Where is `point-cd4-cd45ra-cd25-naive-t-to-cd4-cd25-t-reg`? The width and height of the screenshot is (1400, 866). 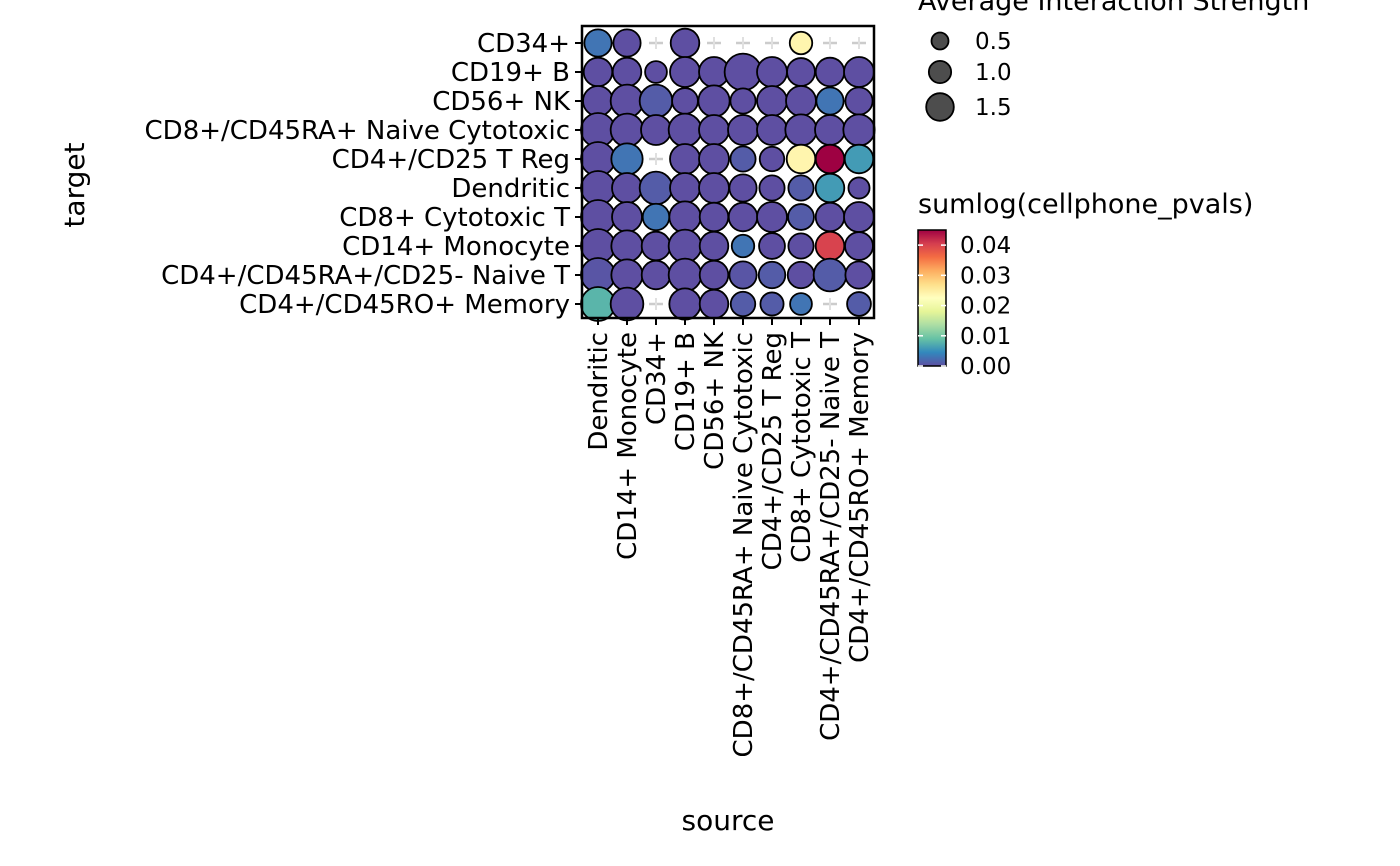
point-cd4-cd45ra-cd25-naive-t-to-cd4-cd25-t-reg is located at coordinates (830, 159).